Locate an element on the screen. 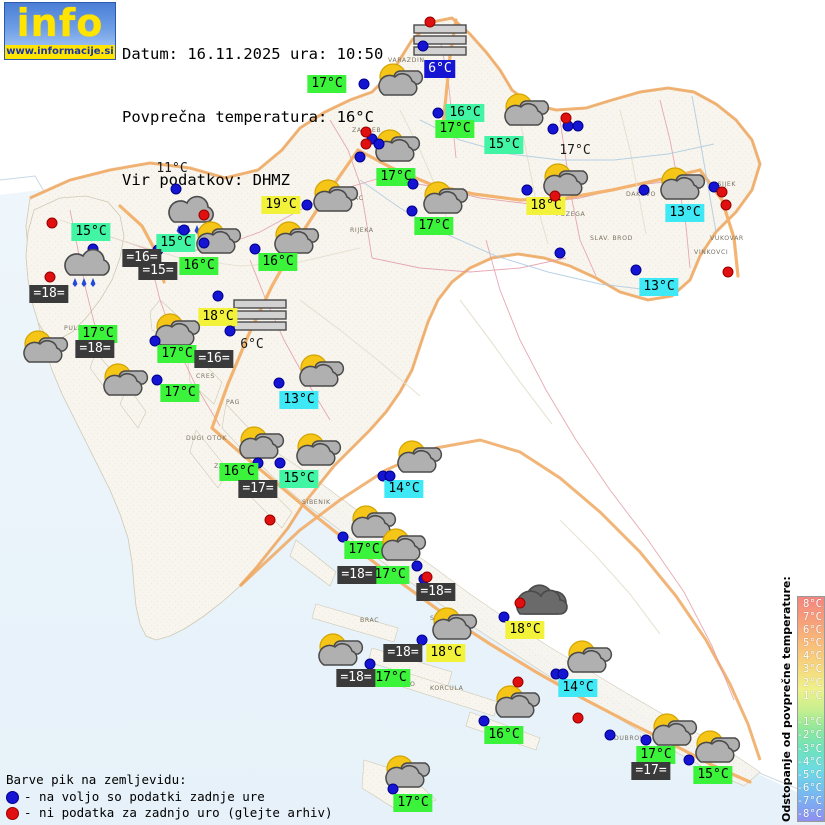 This screenshot has width=825, height=825. air-temperature-label: 19°C is located at coordinates (281, 205).